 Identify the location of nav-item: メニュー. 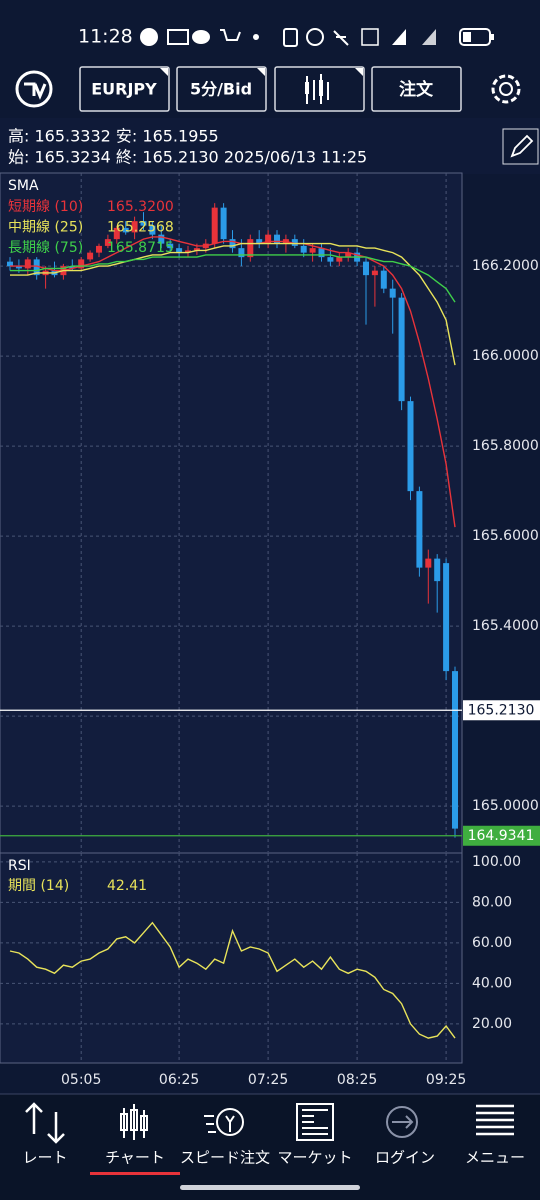
(495, 1135).